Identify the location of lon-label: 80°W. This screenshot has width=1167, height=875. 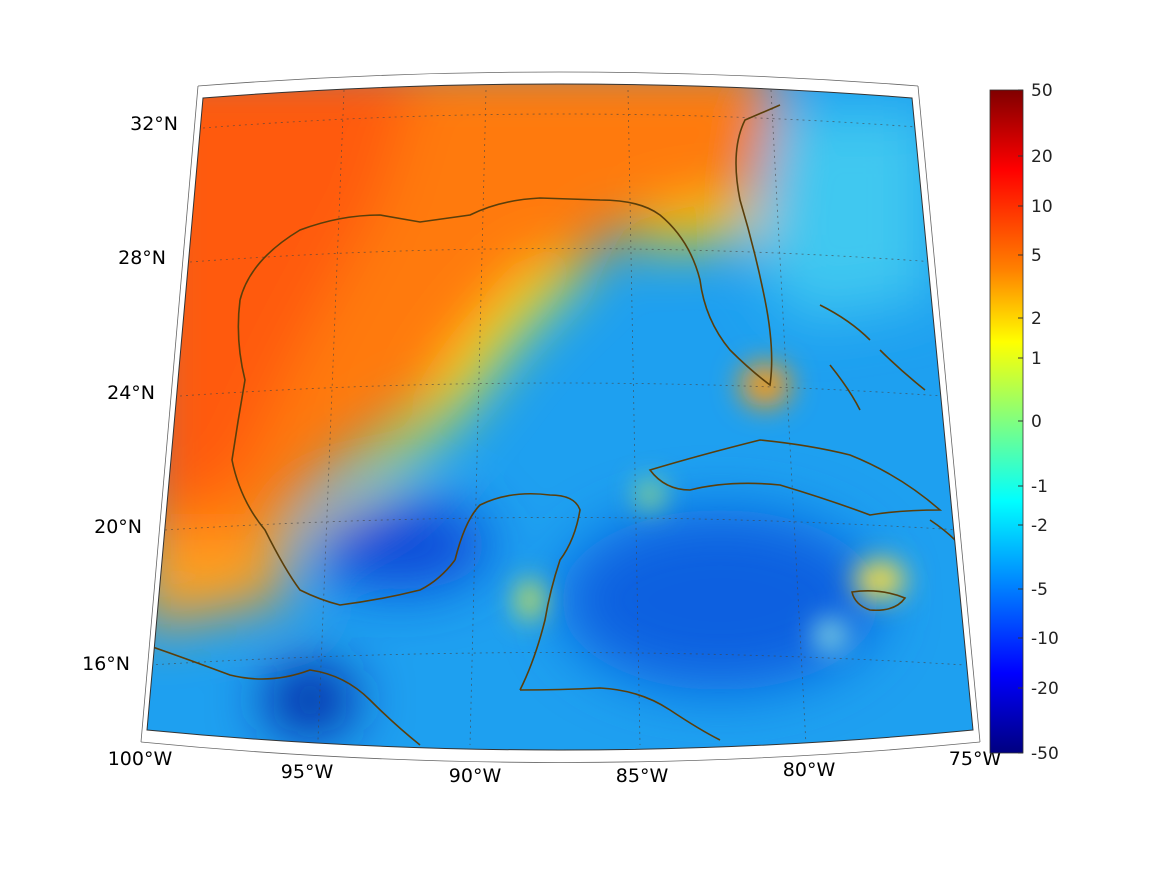
(809, 770).